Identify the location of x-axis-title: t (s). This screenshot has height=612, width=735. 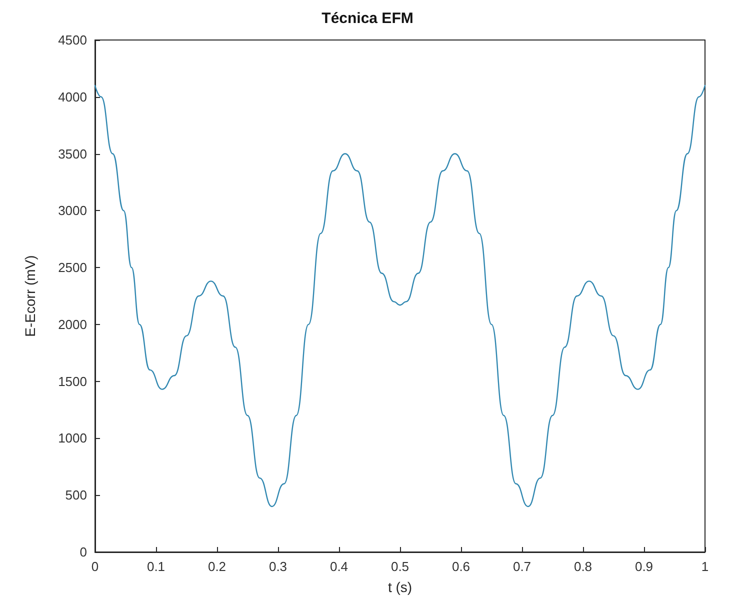
(400, 587).